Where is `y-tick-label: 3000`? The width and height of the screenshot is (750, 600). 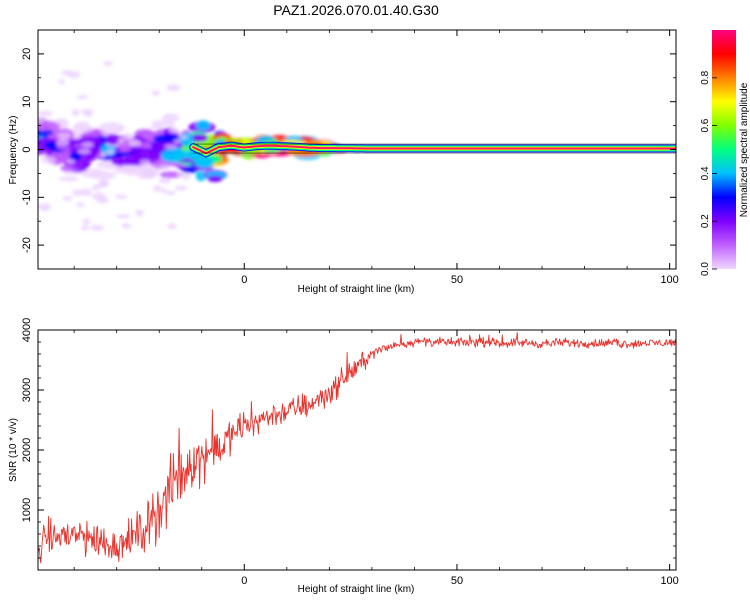
y-tick-label: 3000 is located at coordinates (27, 390).